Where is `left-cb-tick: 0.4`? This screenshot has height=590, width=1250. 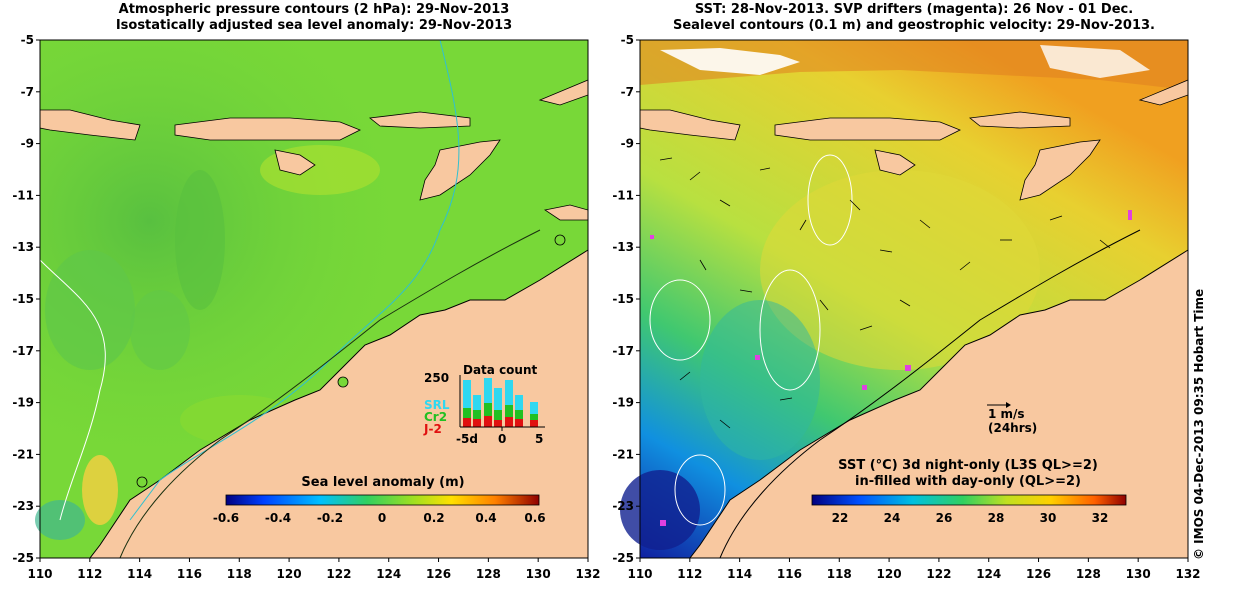
left-cb-tick: 0.4 is located at coordinates (485, 518).